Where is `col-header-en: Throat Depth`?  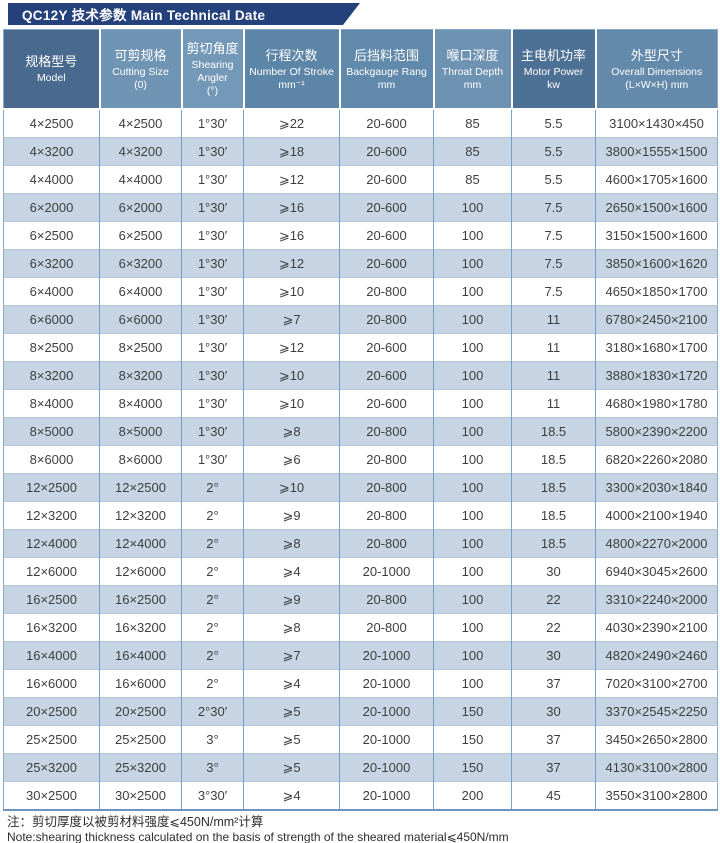 col-header-en: Throat Depth is located at coordinates (472, 71).